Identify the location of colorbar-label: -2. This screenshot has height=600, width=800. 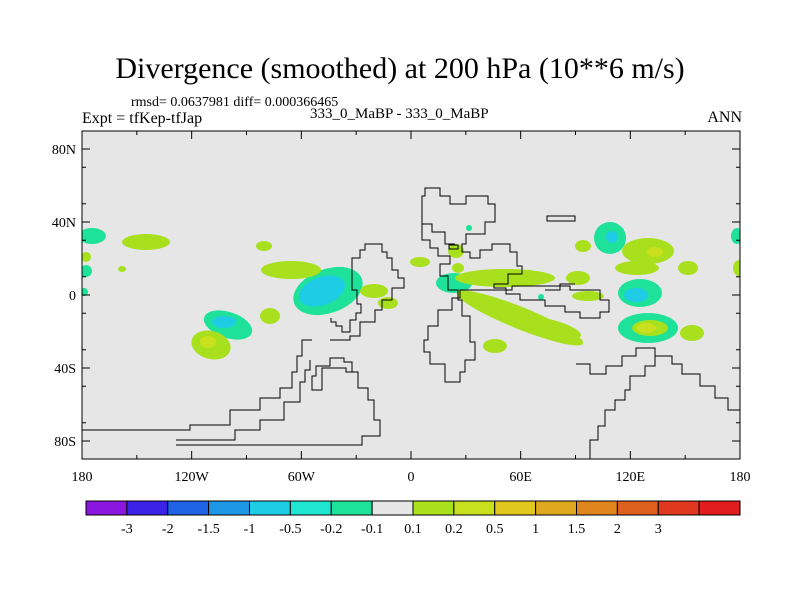
(168, 529).